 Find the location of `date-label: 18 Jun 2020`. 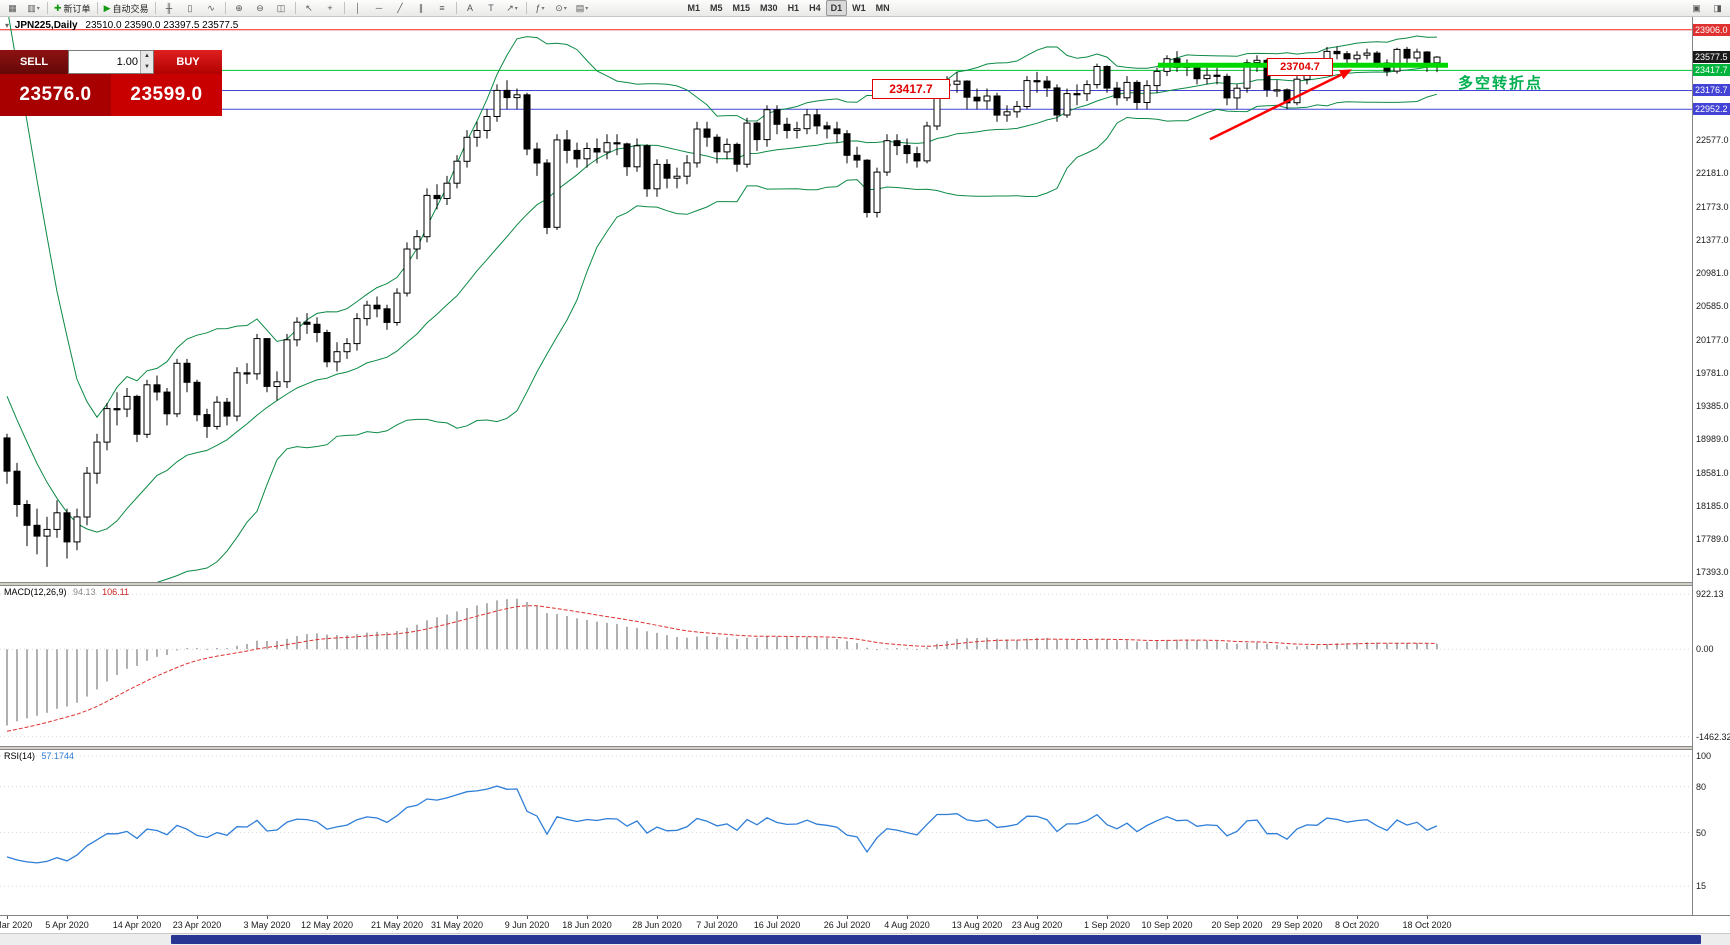

date-label: 18 Jun 2020 is located at coordinates (587, 925).